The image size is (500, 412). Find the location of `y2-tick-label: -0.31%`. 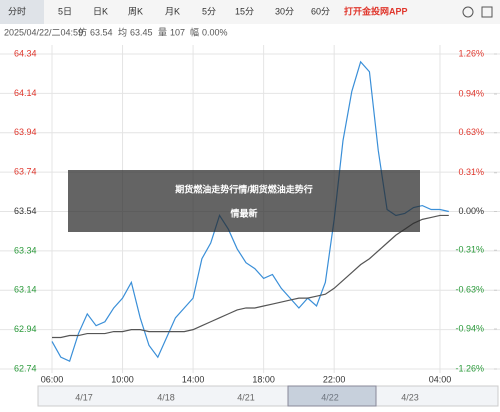

y2-tick-label: -0.31% is located at coordinates (469, 250).